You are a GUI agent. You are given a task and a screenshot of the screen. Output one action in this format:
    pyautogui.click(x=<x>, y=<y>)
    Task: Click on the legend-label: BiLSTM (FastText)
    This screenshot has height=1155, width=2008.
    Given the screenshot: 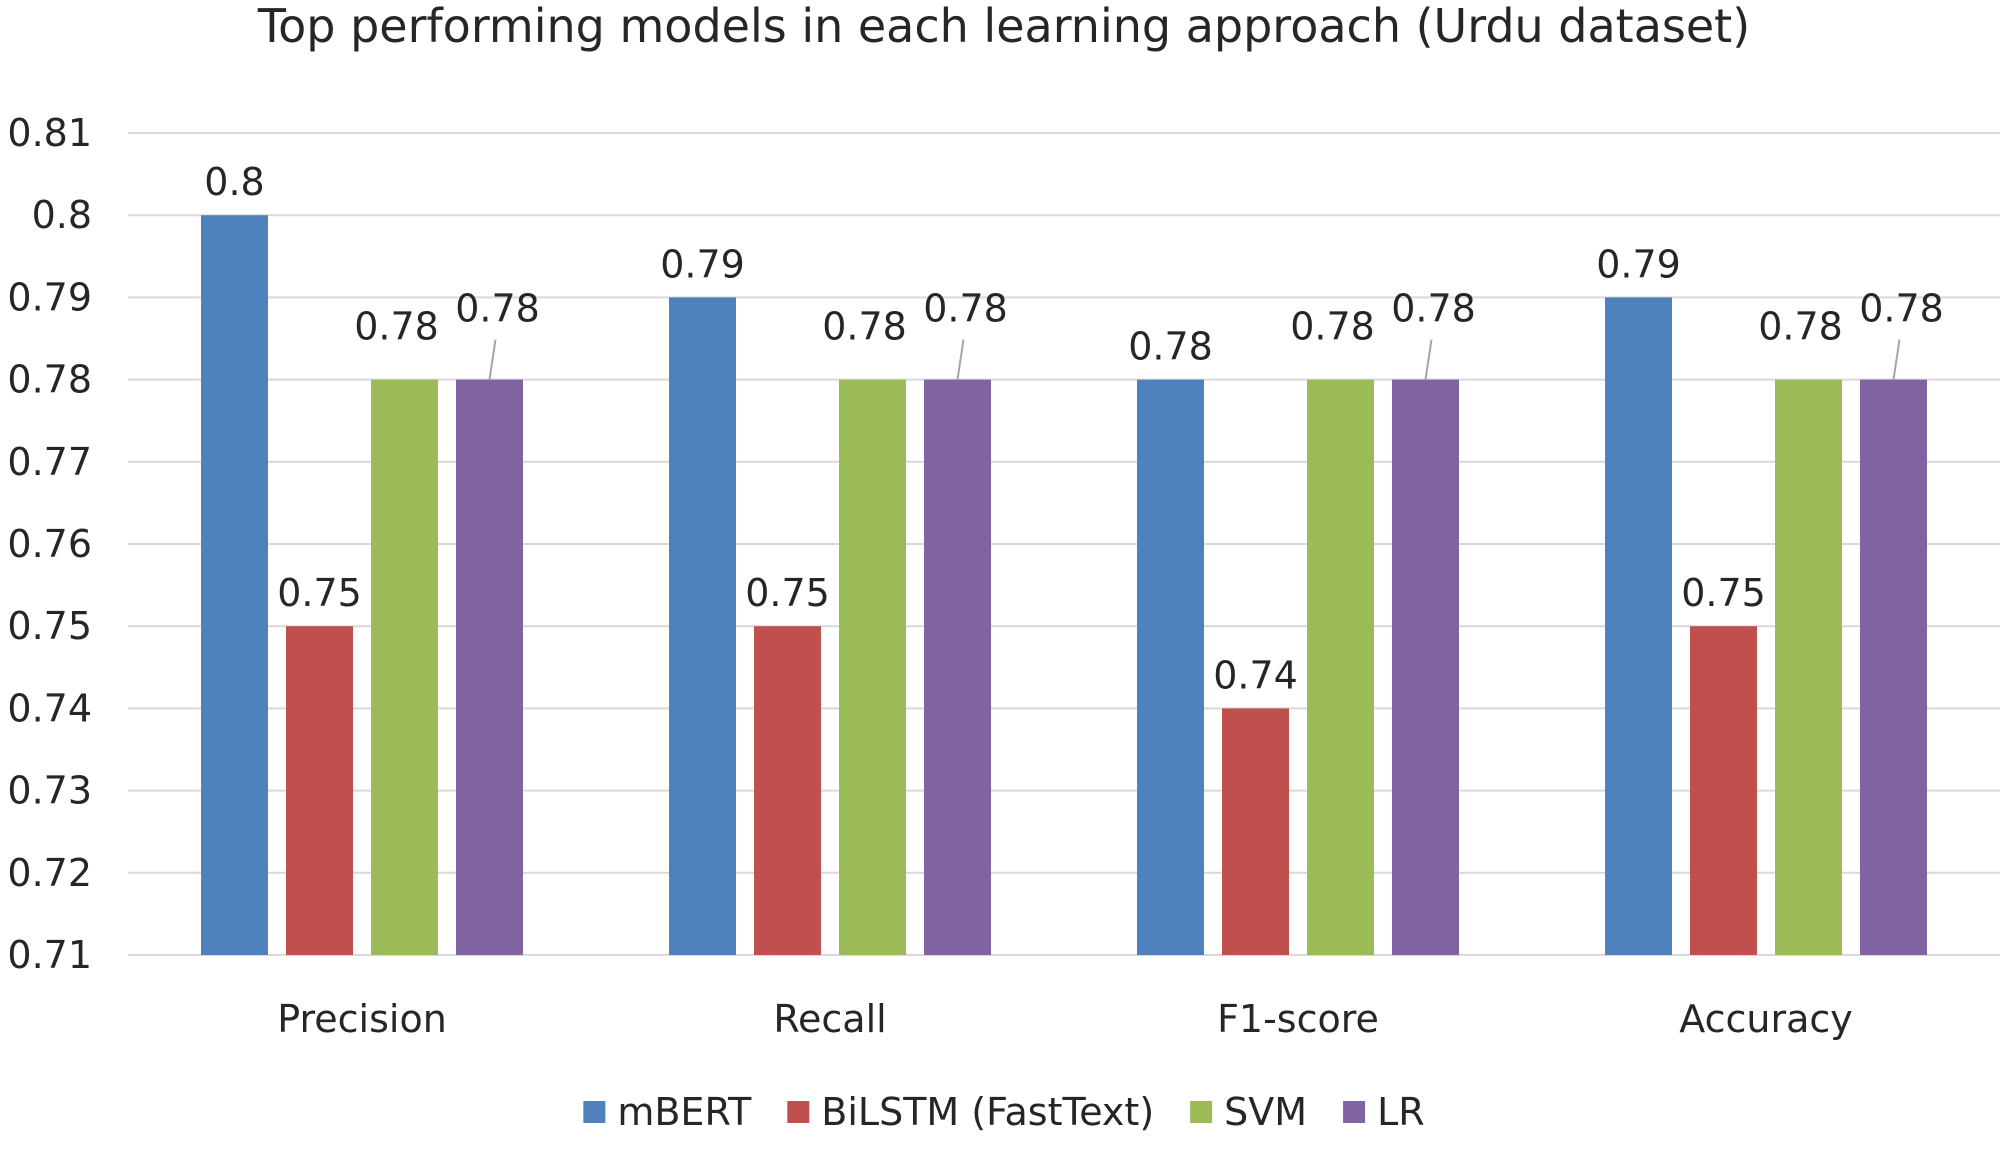 What is the action you would take?
    pyautogui.click(x=987, y=1112)
    